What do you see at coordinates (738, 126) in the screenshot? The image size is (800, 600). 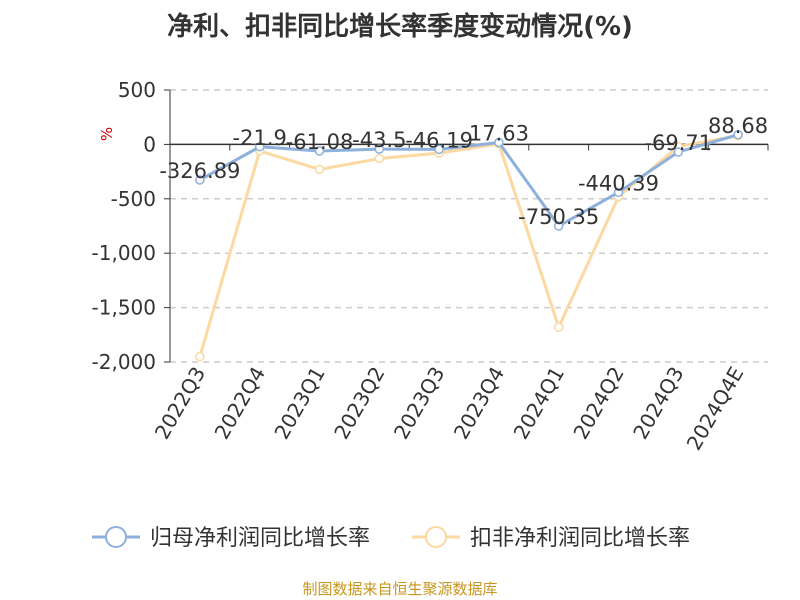 I see `data-label: 88.68` at bounding box center [738, 126].